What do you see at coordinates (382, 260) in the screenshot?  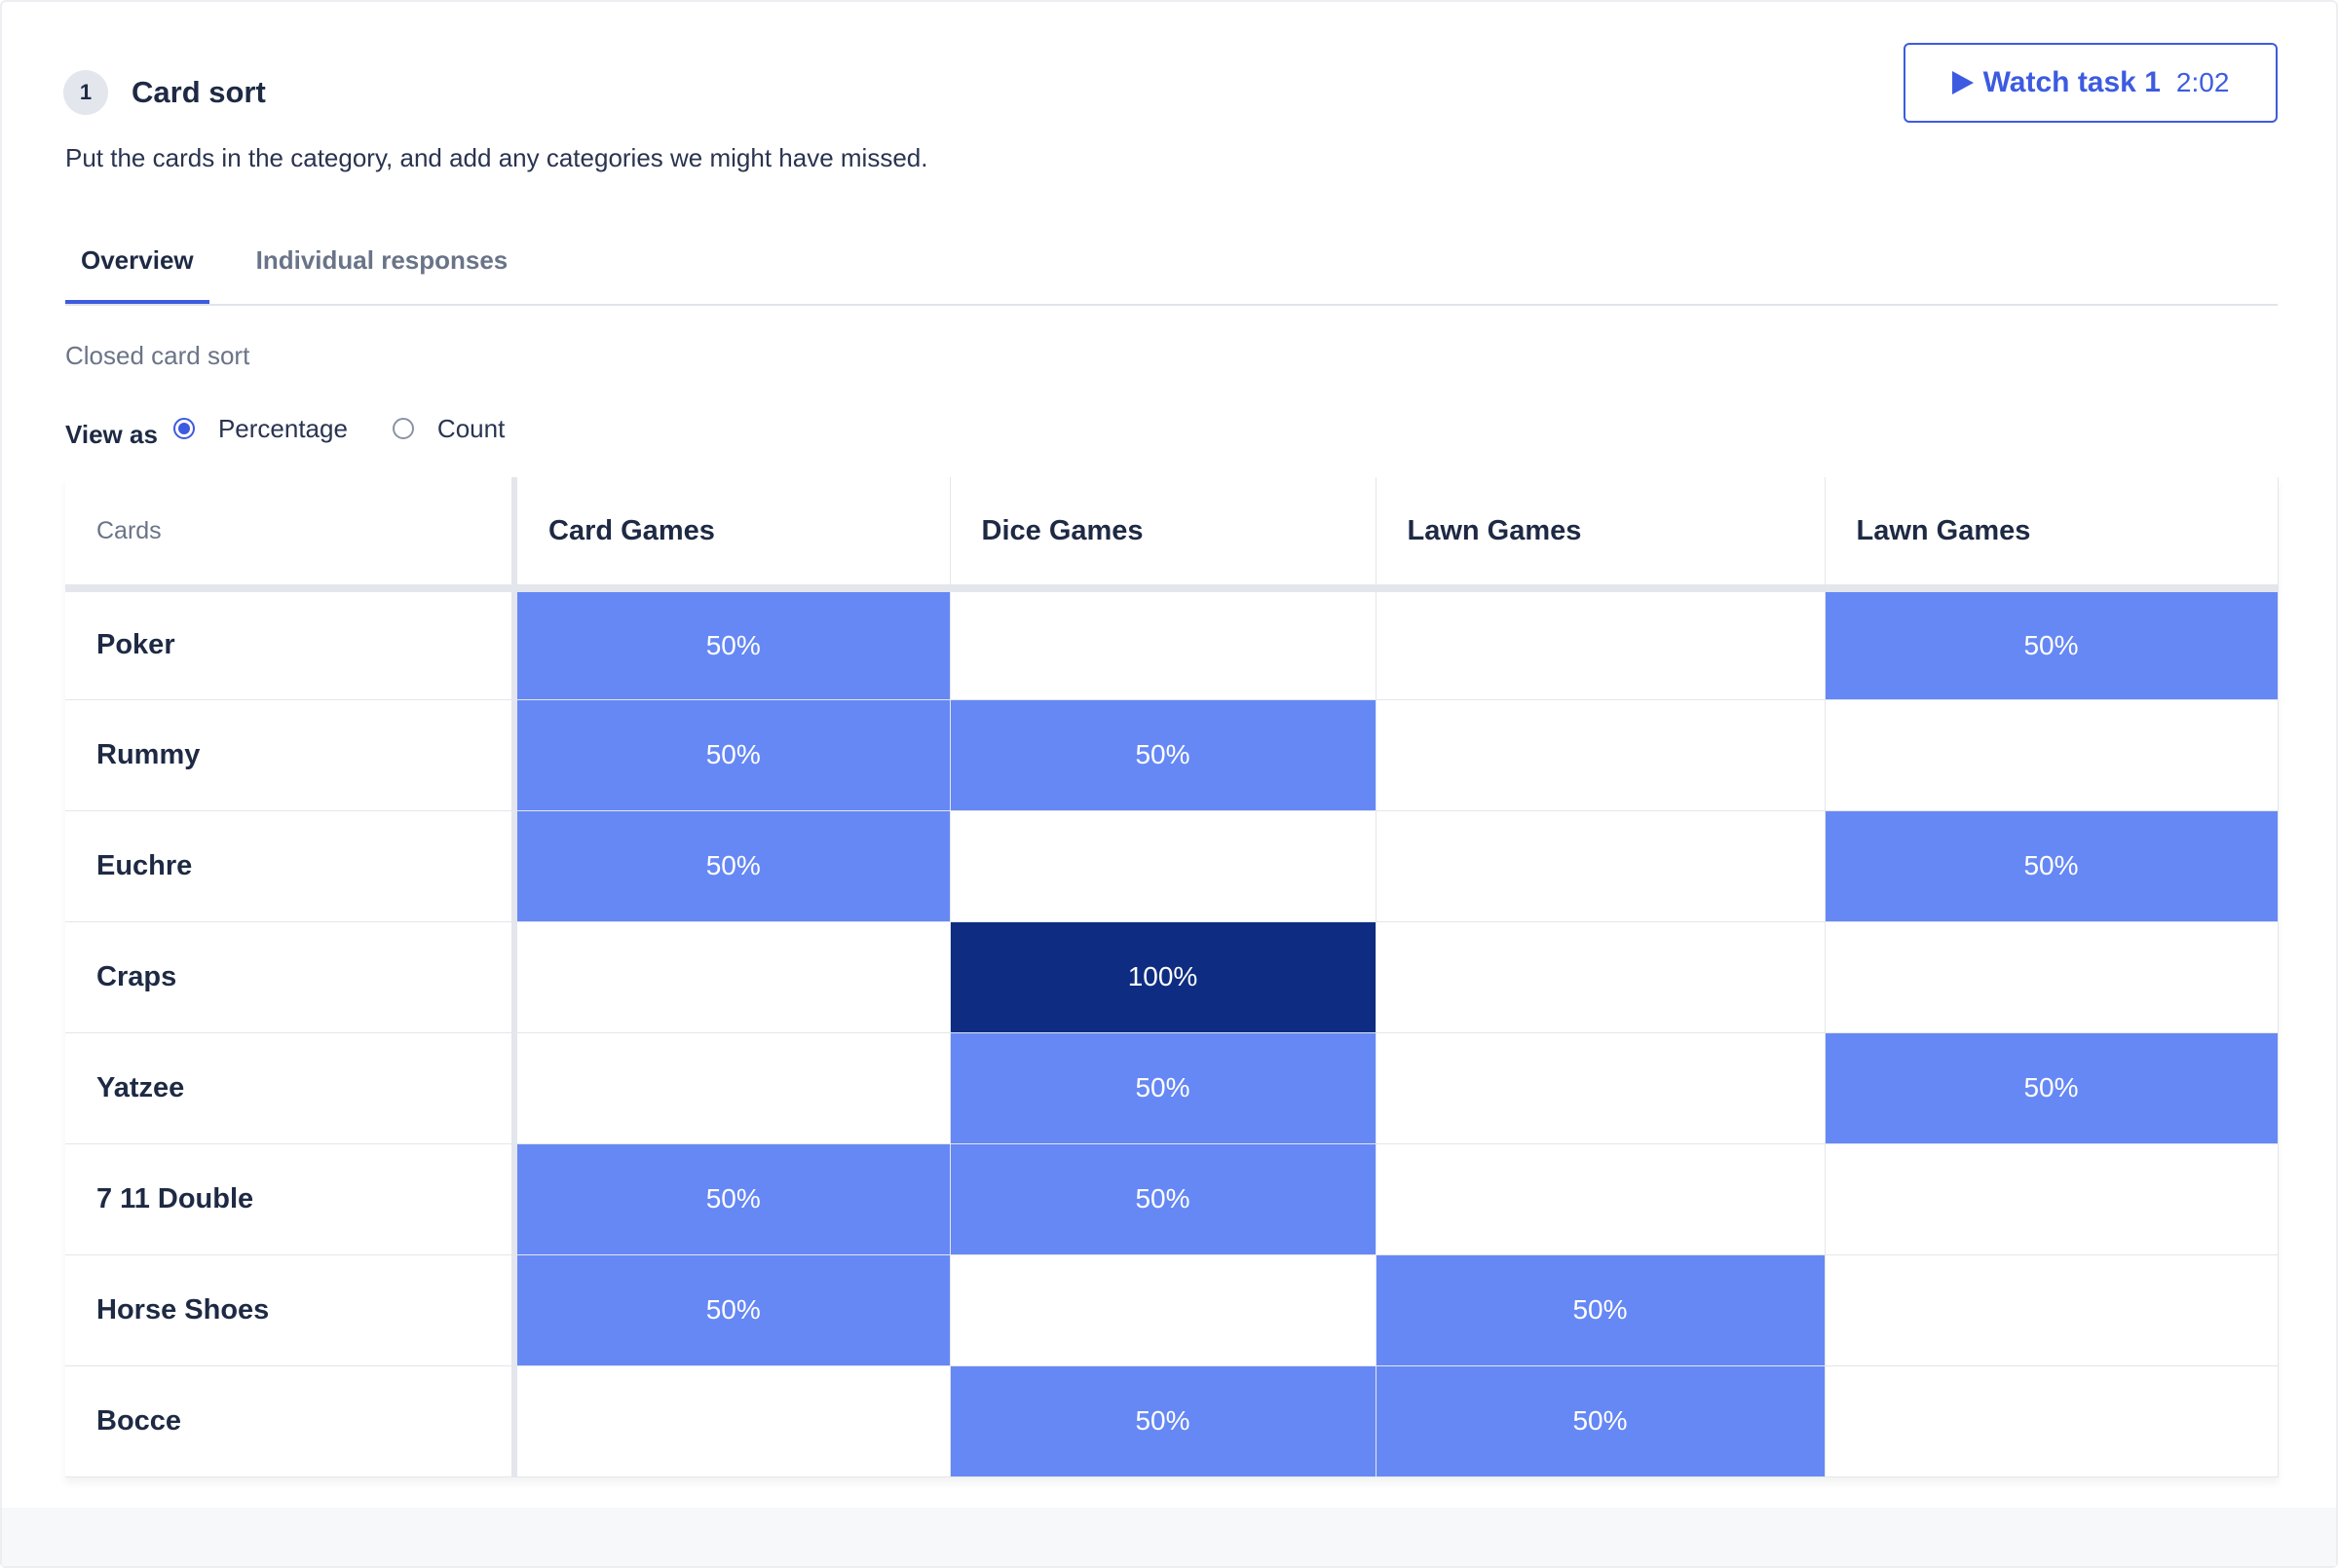 I see `tab-individual-responses: Individual responses` at bounding box center [382, 260].